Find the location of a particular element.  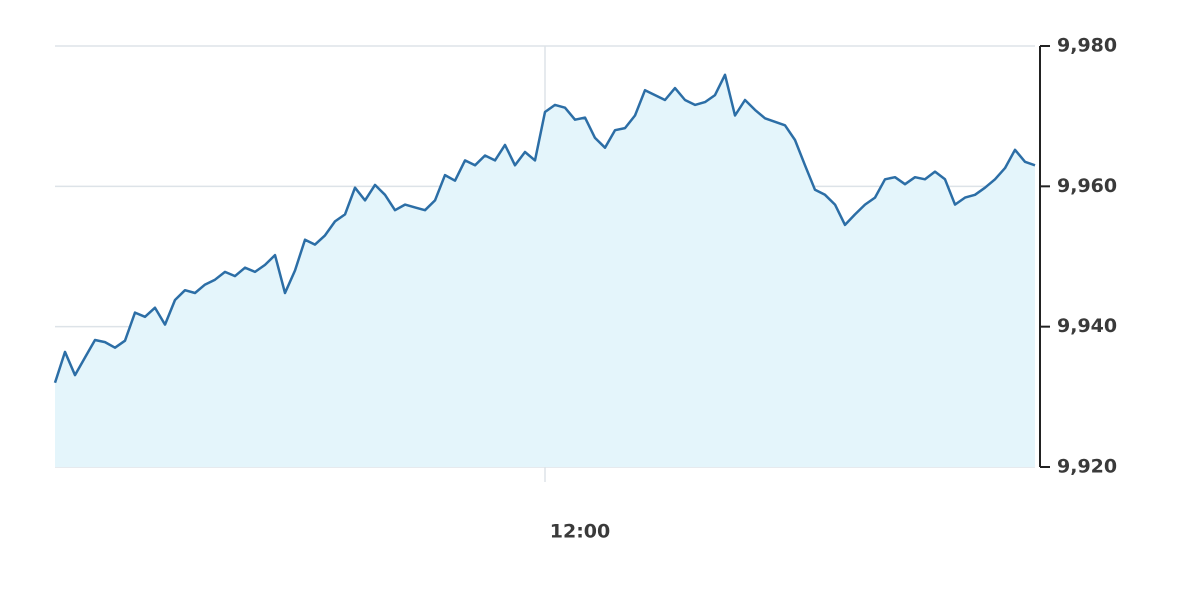

y-tick-label: 9,980 is located at coordinates (1087, 46).